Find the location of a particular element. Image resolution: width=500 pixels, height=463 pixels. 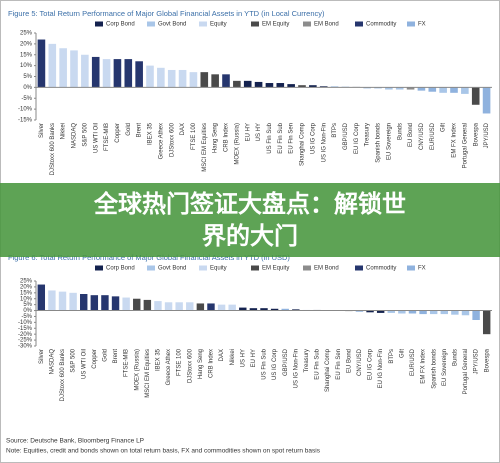

x-tick-label: EU Sovereign is located at coordinates (445, 367).